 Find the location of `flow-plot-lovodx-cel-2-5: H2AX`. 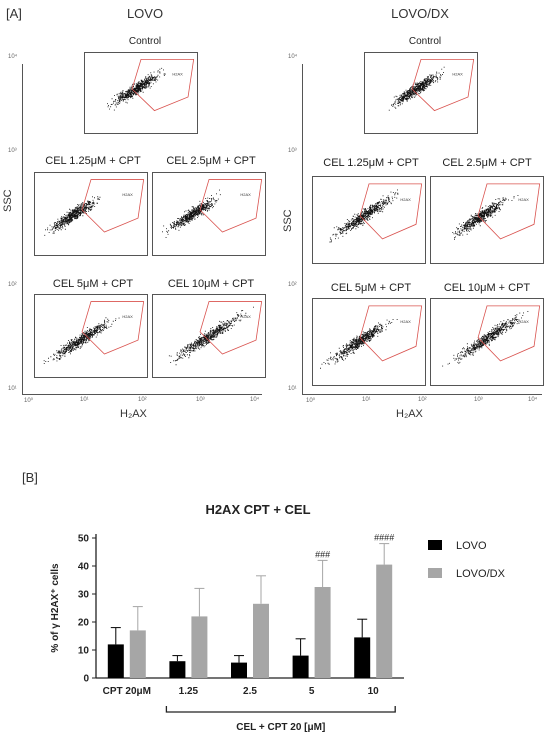

flow-plot-lovodx-cel-2-5: H2AX is located at coordinates (487, 220).